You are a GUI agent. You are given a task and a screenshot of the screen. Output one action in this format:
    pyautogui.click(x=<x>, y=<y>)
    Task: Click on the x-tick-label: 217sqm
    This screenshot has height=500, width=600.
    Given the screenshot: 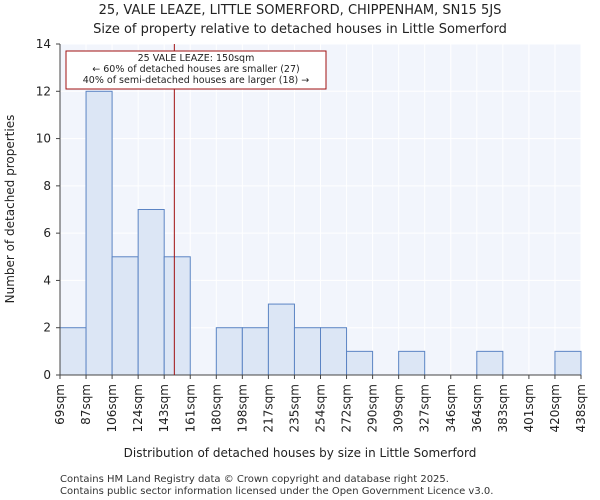 What is the action you would take?
    pyautogui.click(x=268, y=408)
    